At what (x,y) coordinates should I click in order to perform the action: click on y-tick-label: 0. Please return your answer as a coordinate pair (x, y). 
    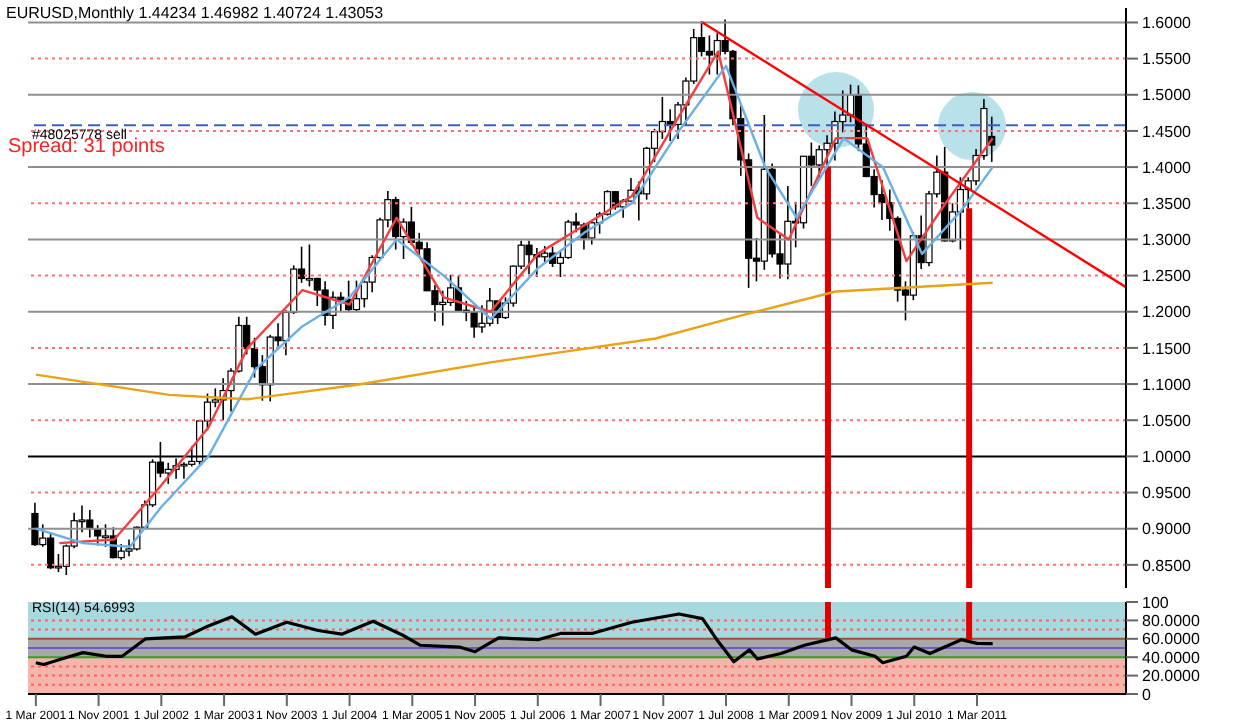
    Looking at the image, I should click on (1147, 694).